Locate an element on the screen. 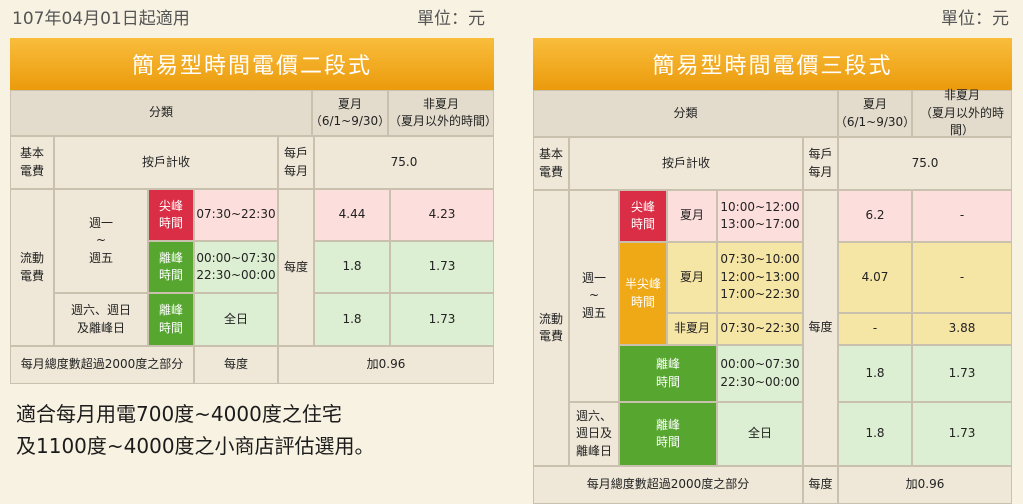  peak-time-text: 07:30~22:30 is located at coordinates (236, 214).